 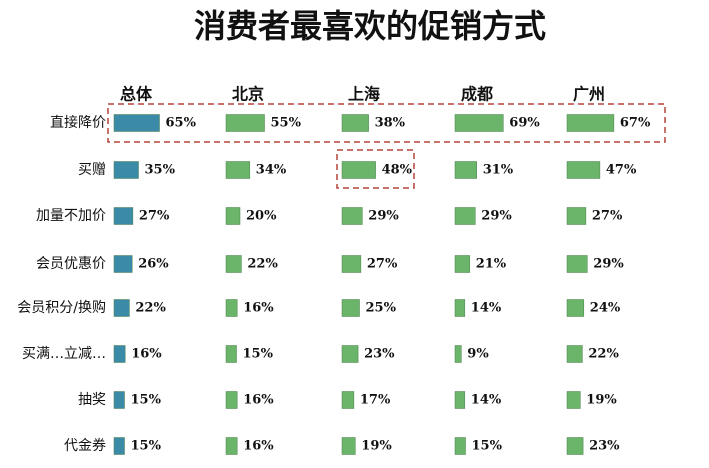 I want to click on column-header: 北京, so click(x=248, y=94).